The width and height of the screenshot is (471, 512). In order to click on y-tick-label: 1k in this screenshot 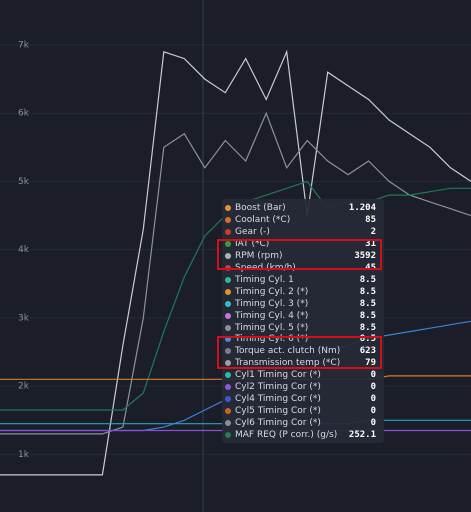, I will do `click(24, 455)`.